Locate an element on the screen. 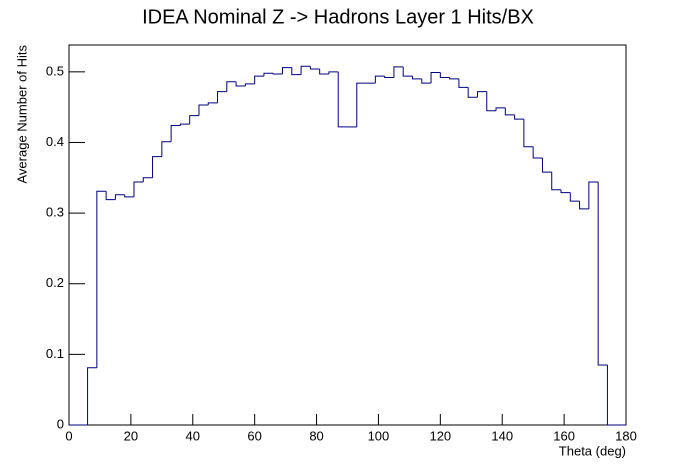 This screenshot has height=472, width=696. y-tick-label: 0.2 is located at coordinates (55, 282).